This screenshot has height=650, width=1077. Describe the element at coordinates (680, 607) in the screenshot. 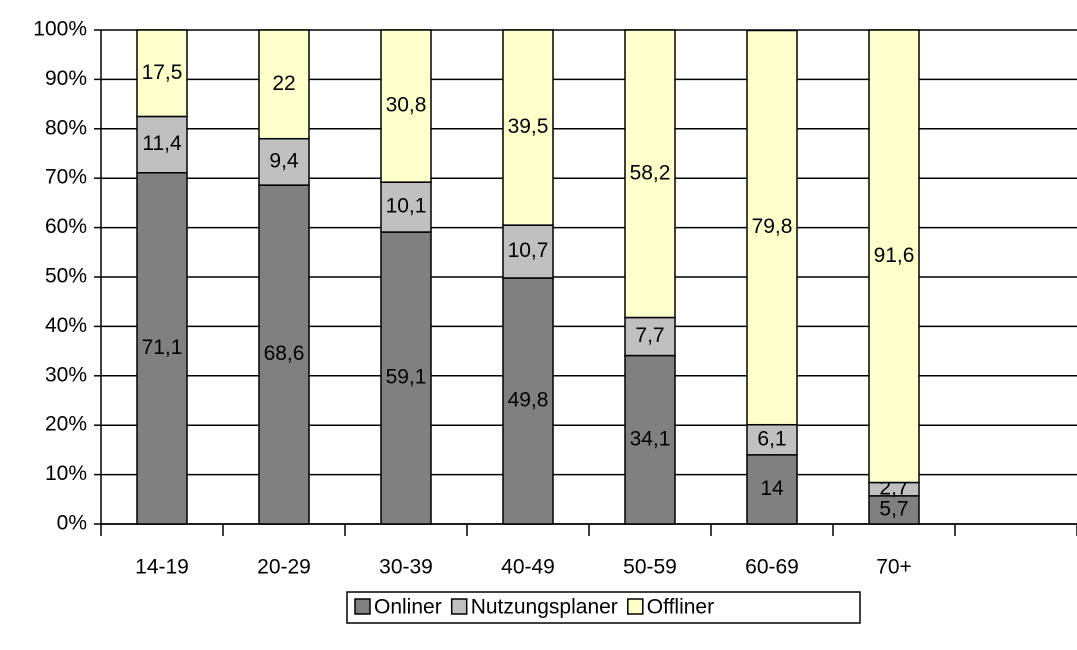

I see `legend-label: Offliner` at that location.